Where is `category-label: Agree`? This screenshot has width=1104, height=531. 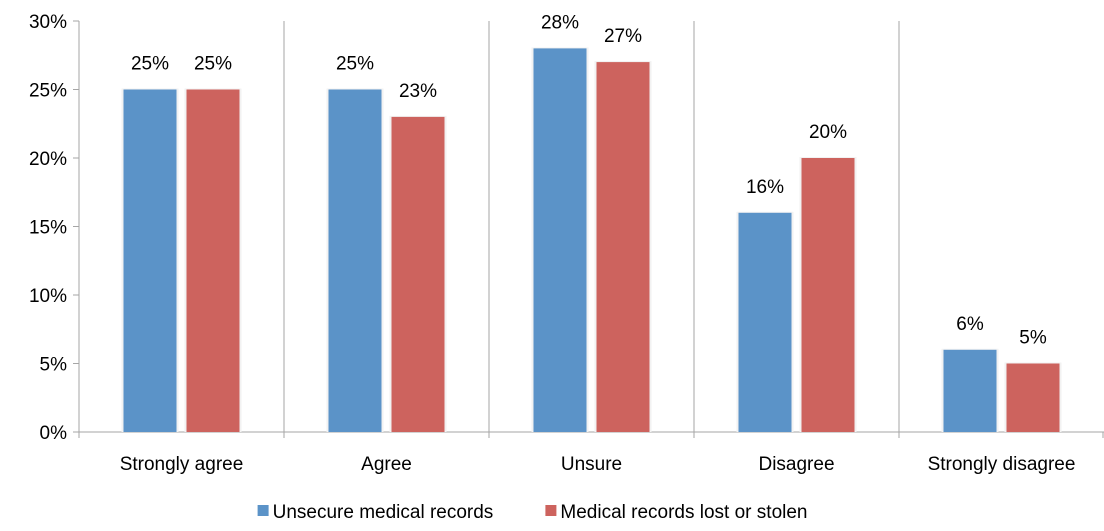 category-label: Agree is located at coordinates (386, 464).